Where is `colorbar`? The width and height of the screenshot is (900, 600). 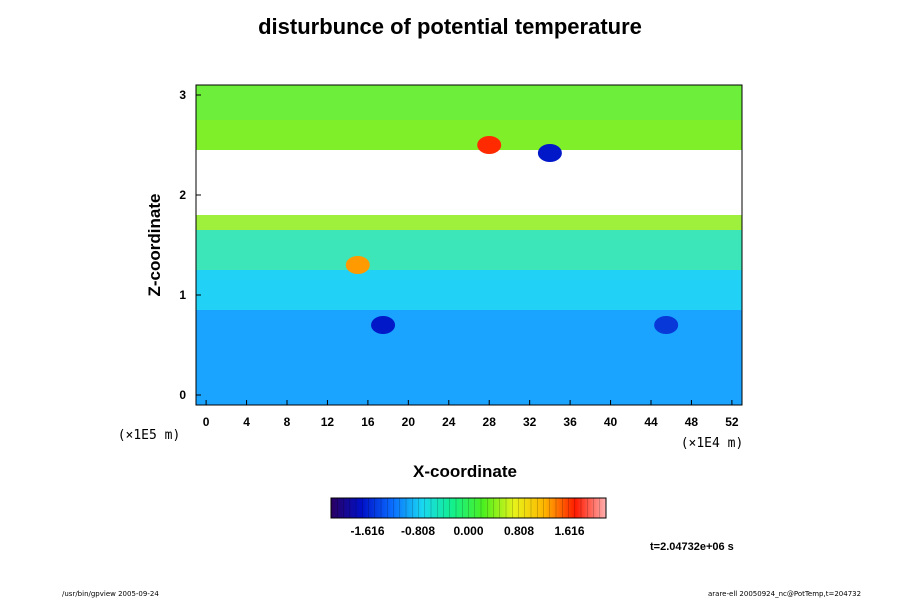
colorbar is located at coordinates (468, 508).